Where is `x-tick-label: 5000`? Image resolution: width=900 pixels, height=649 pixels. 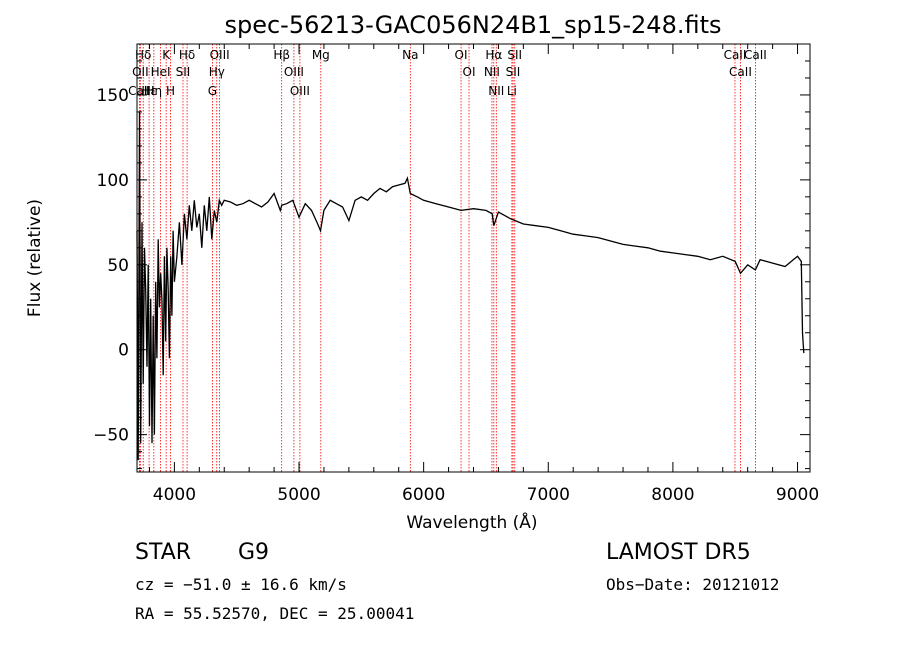 x-tick-label: 5000 is located at coordinates (298, 495).